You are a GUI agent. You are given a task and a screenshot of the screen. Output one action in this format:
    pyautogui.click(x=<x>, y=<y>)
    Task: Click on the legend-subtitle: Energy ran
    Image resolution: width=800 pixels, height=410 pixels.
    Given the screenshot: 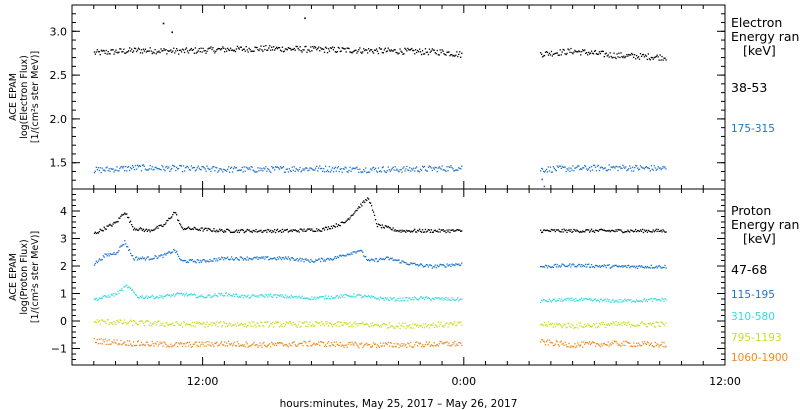 What is the action you would take?
    pyautogui.click(x=765, y=36)
    